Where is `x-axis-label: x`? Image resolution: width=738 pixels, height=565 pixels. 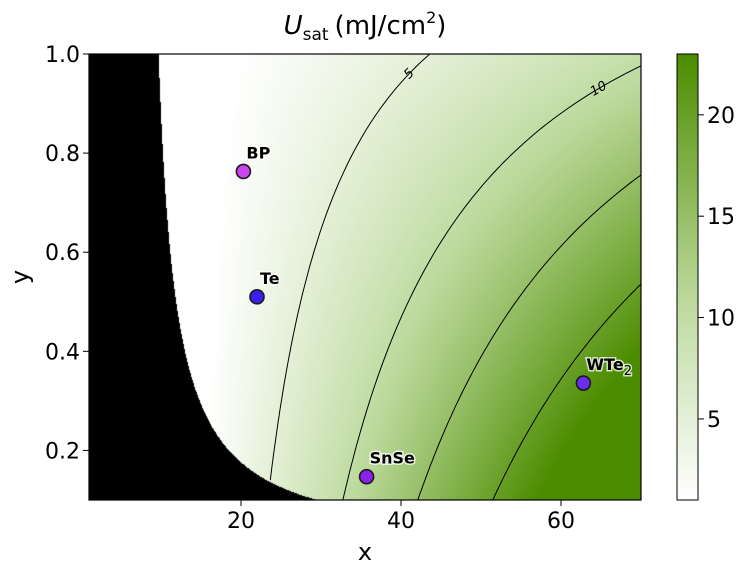 x-axis-label: x is located at coordinates (365, 551).